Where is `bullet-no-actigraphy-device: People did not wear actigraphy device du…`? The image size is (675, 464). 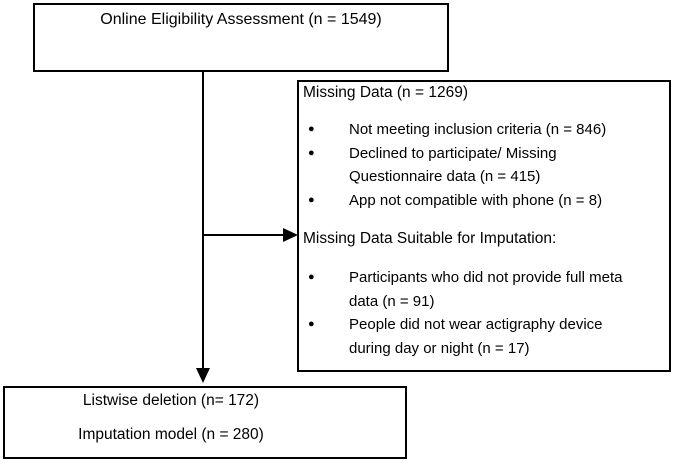 bullet-no-actigraphy-device: People did not wear actigraphy device du… is located at coordinates (476, 336).